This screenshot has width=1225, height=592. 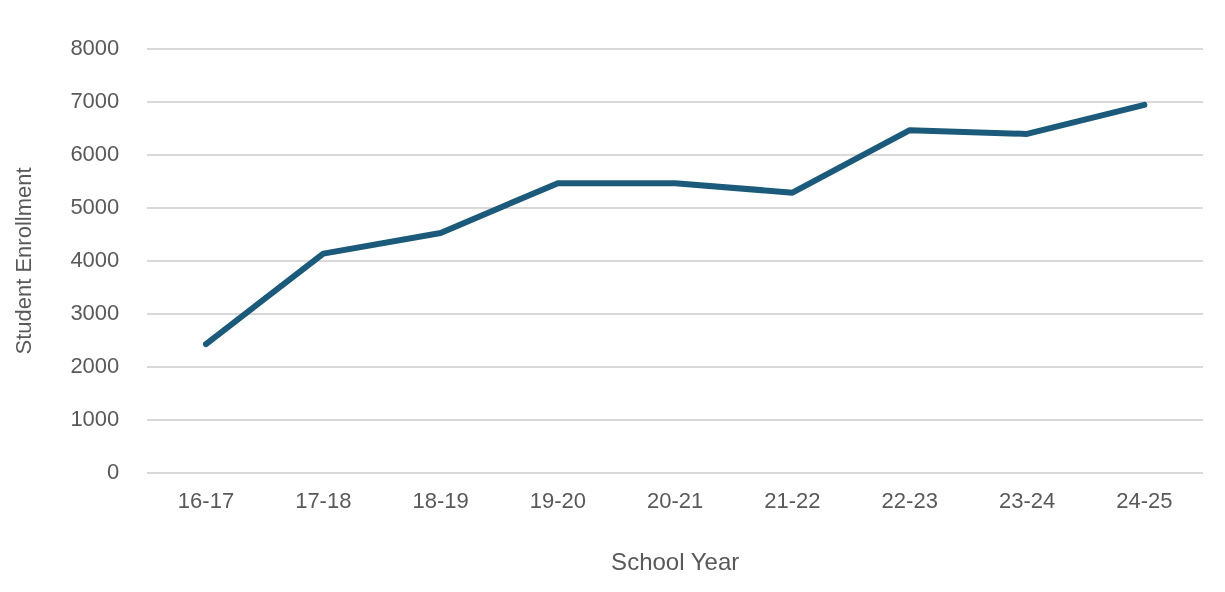 I want to click on y-tick-label: 6000, so click(x=95, y=154).